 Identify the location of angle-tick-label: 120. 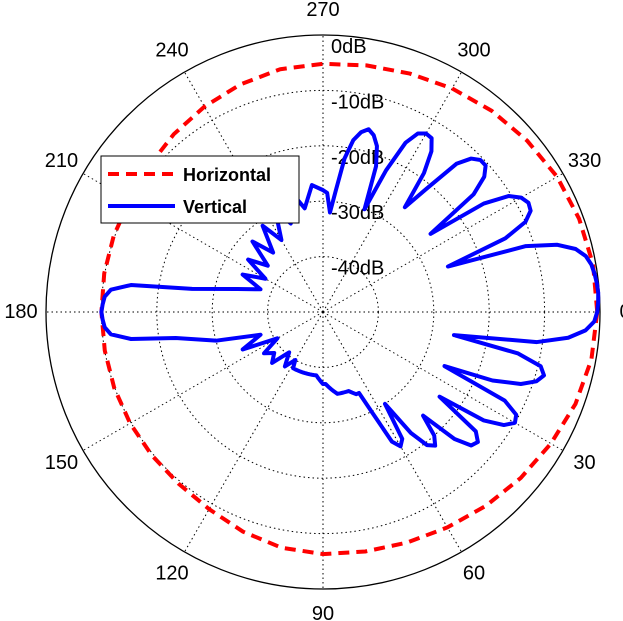
(171, 574).